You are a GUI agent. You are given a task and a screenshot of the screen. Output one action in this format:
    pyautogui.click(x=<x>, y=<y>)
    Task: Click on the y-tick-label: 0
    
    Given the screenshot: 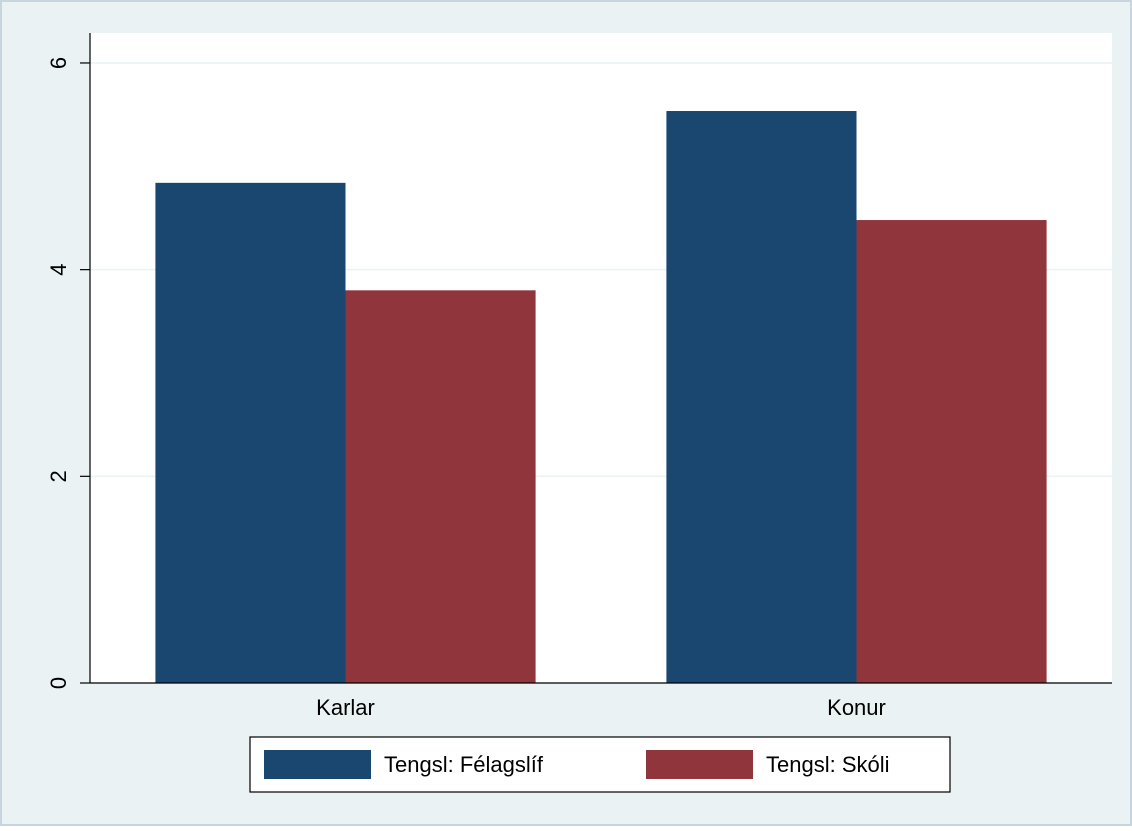 What is the action you would take?
    pyautogui.click(x=58, y=683)
    